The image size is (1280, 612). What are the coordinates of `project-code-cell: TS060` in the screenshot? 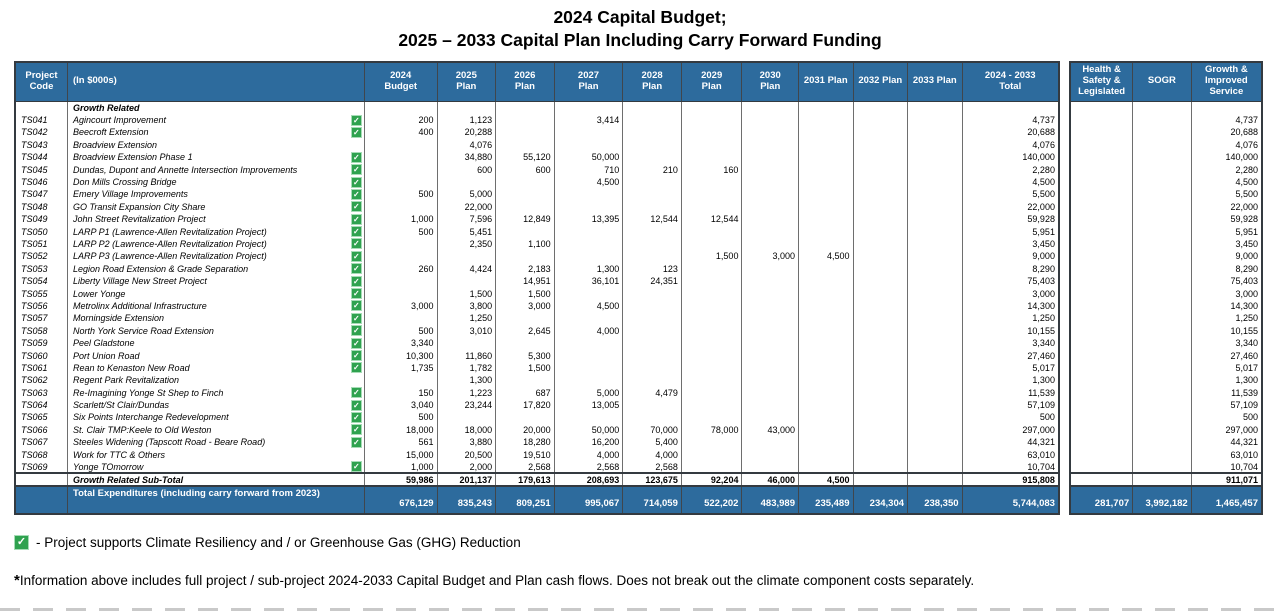 It's located at (41, 355).